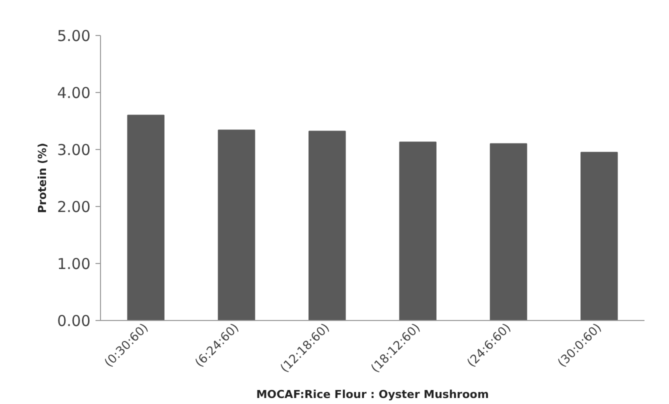 The height and width of the screenshot is (404, 669). I want to click on y-tick-label: 5.00, so click(74, 36).